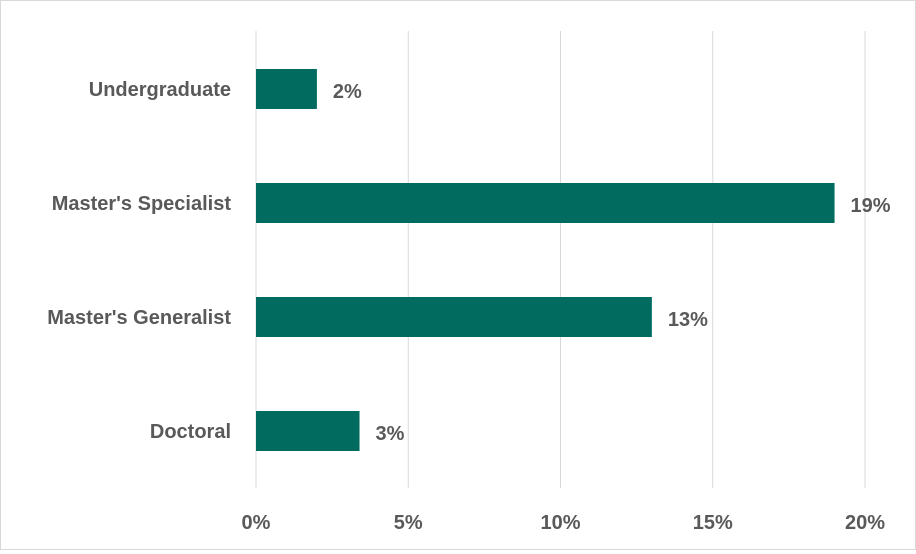  I want to click on category-label-1: Master's Specialist, so click(142, 204).